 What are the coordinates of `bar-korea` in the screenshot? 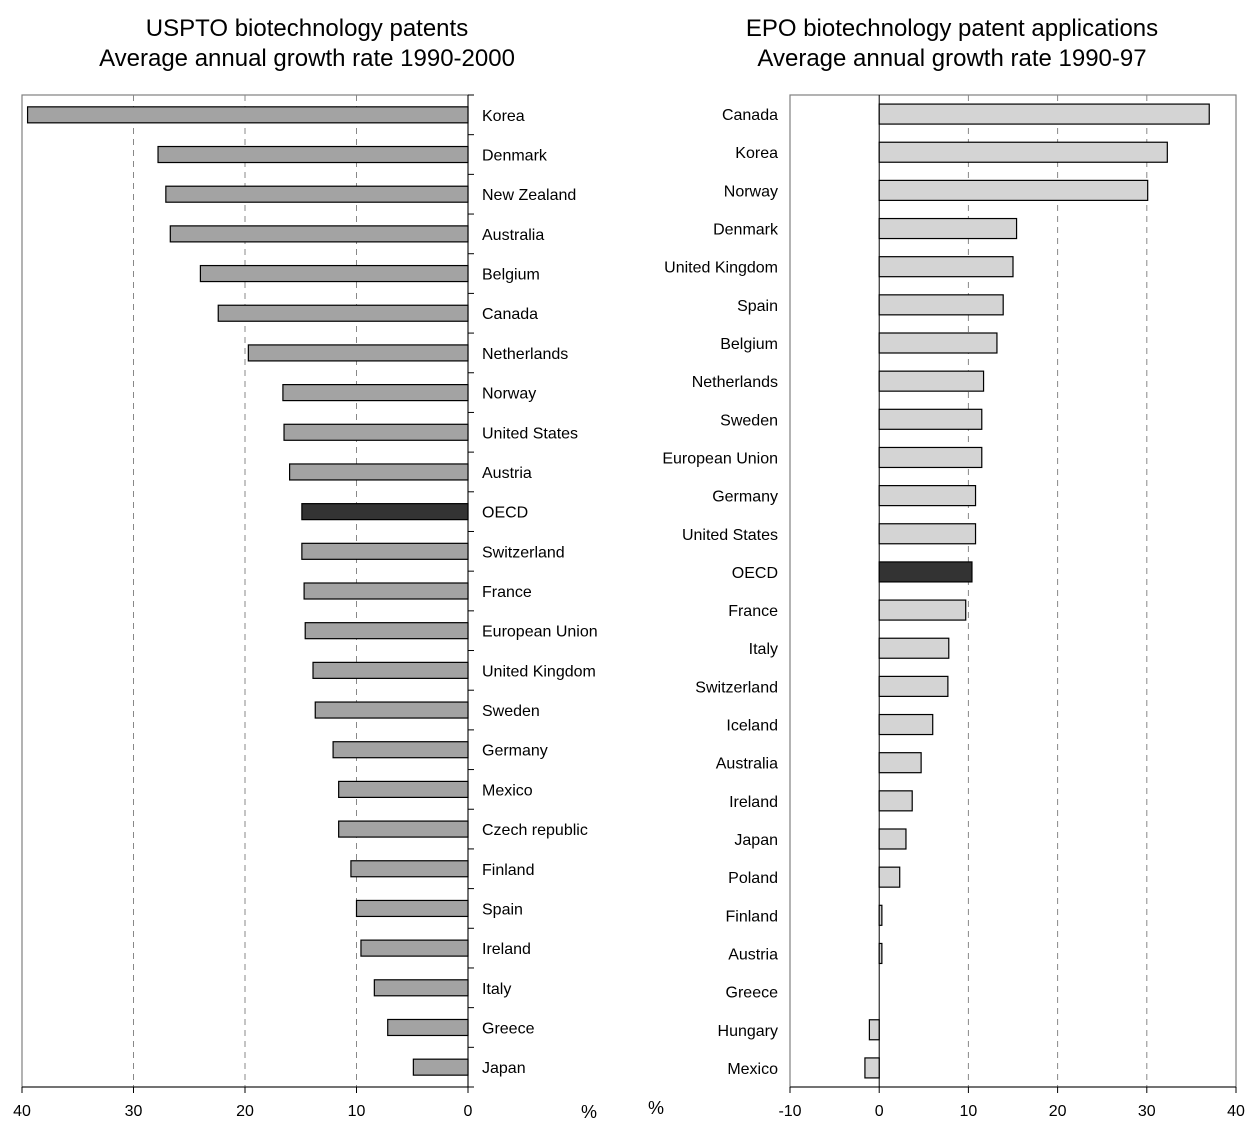 It's located at (247, 115).